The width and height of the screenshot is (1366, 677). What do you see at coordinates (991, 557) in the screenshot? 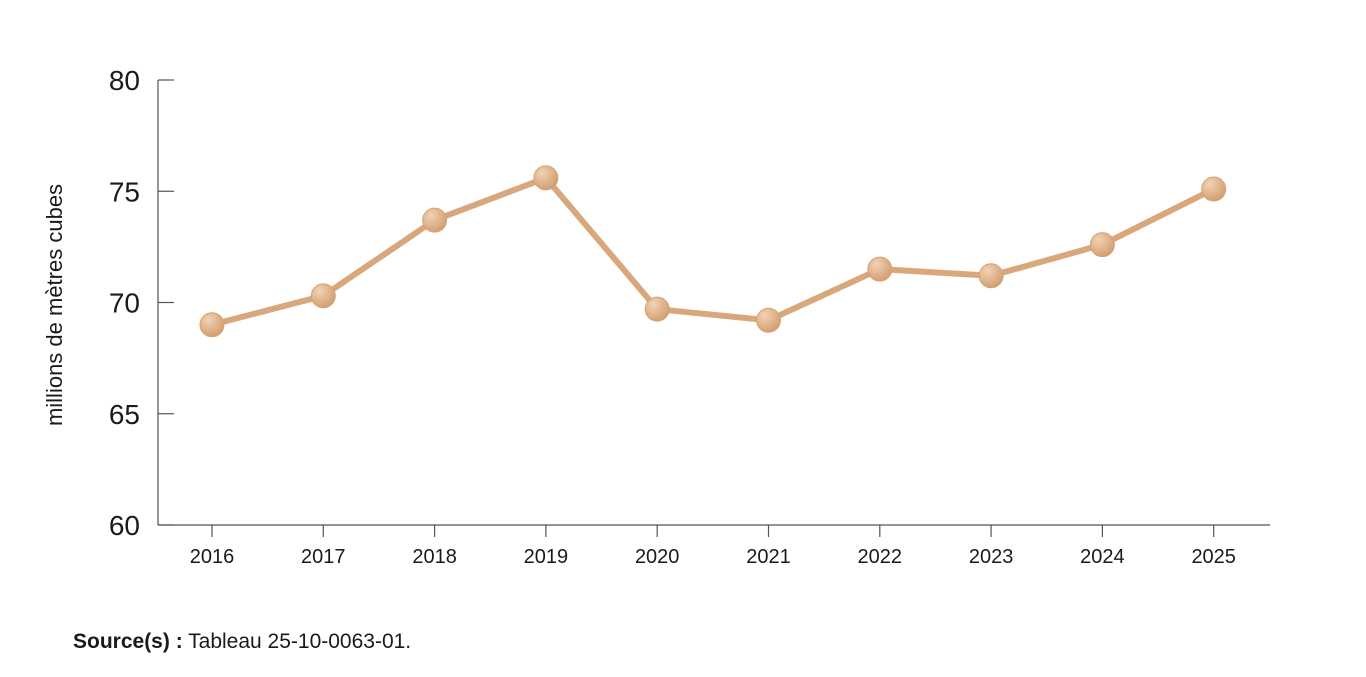
I see `x-tick-label: 2023` at bounding box center [991, 557].